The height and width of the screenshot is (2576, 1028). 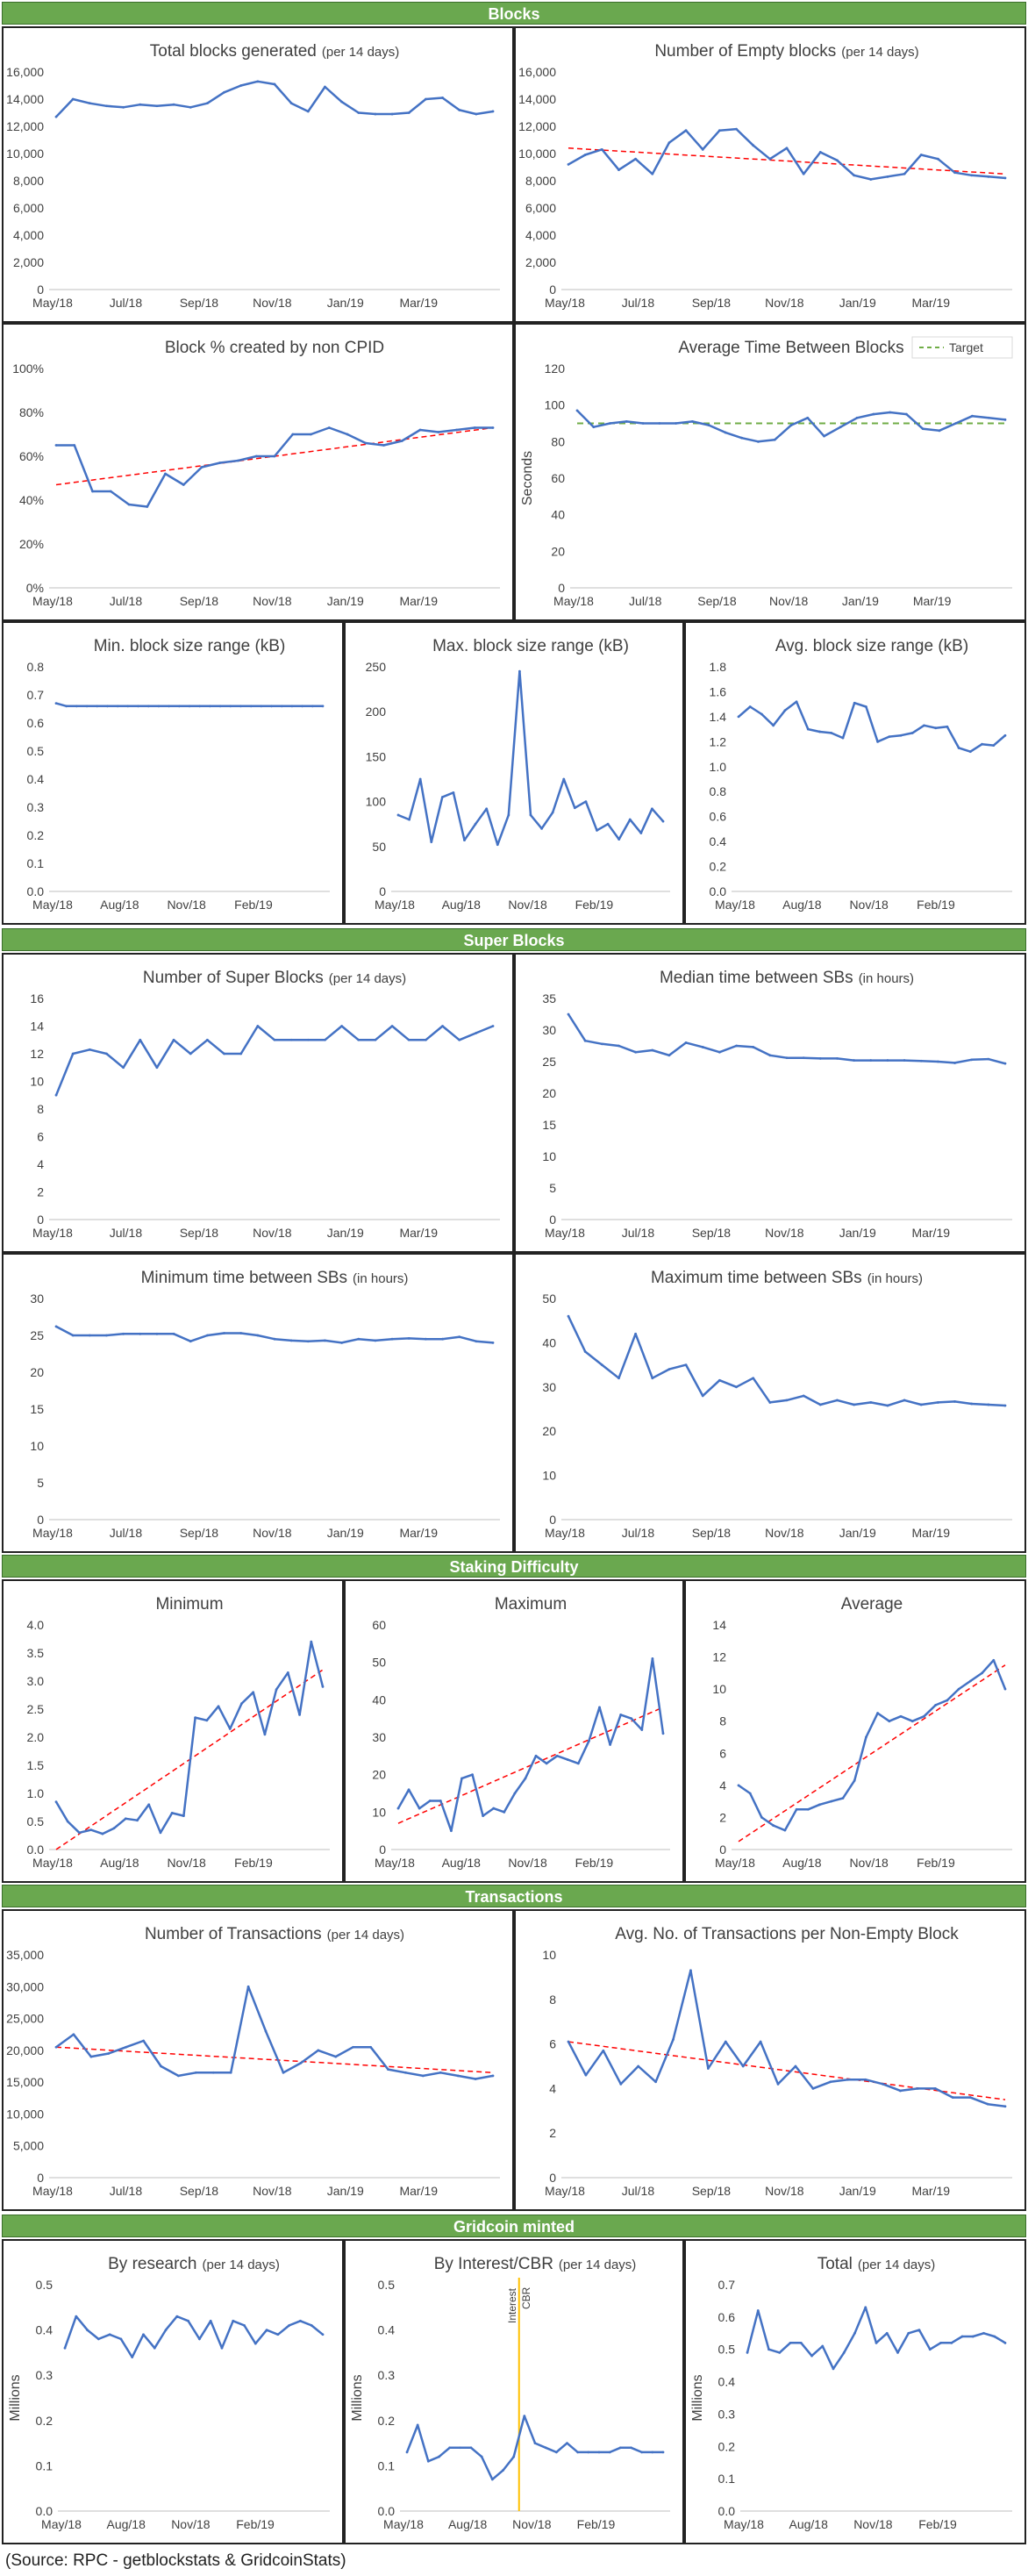 What do you see at coordinates (549, 1387) in the screenshot?
I see `y-tick-label: 30` at bounding box center [549, 1387].